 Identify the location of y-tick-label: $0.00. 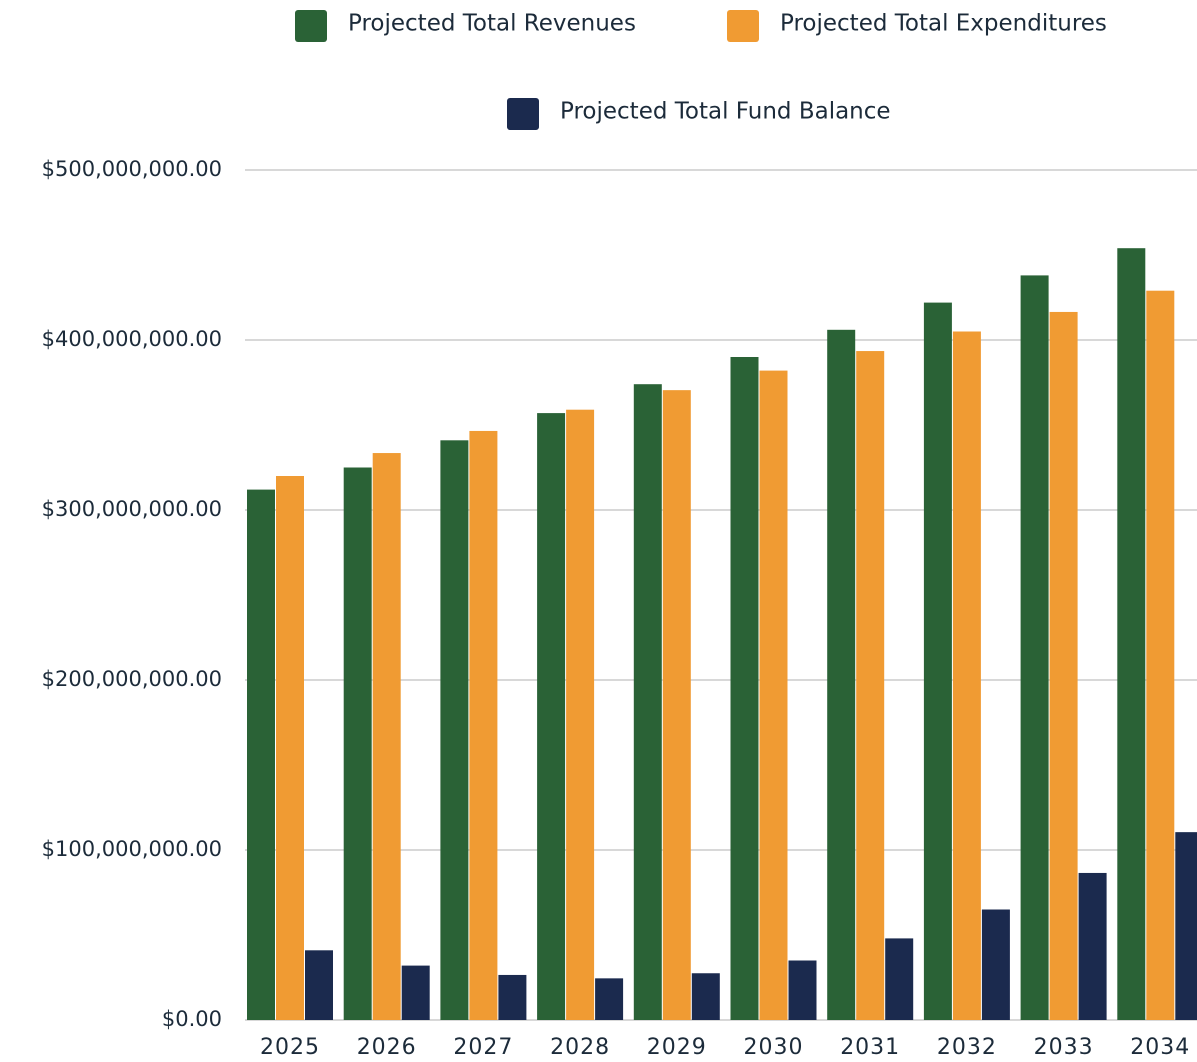
(192, 1019).